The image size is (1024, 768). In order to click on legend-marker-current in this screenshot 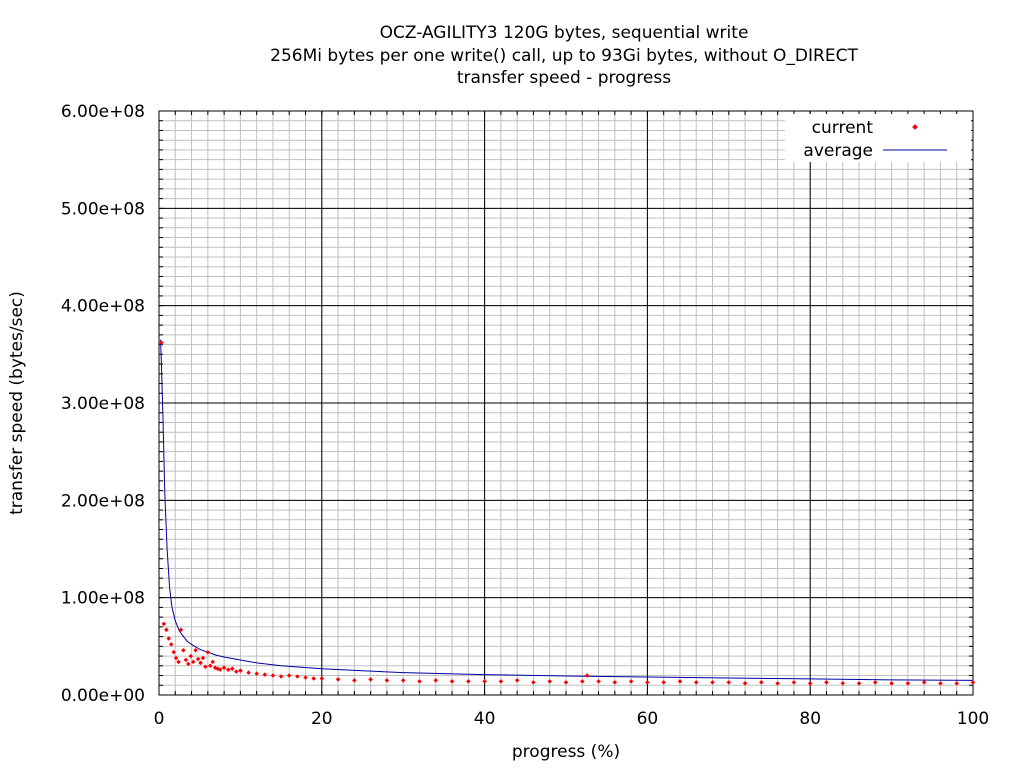, I will do `click(915, 127)`.